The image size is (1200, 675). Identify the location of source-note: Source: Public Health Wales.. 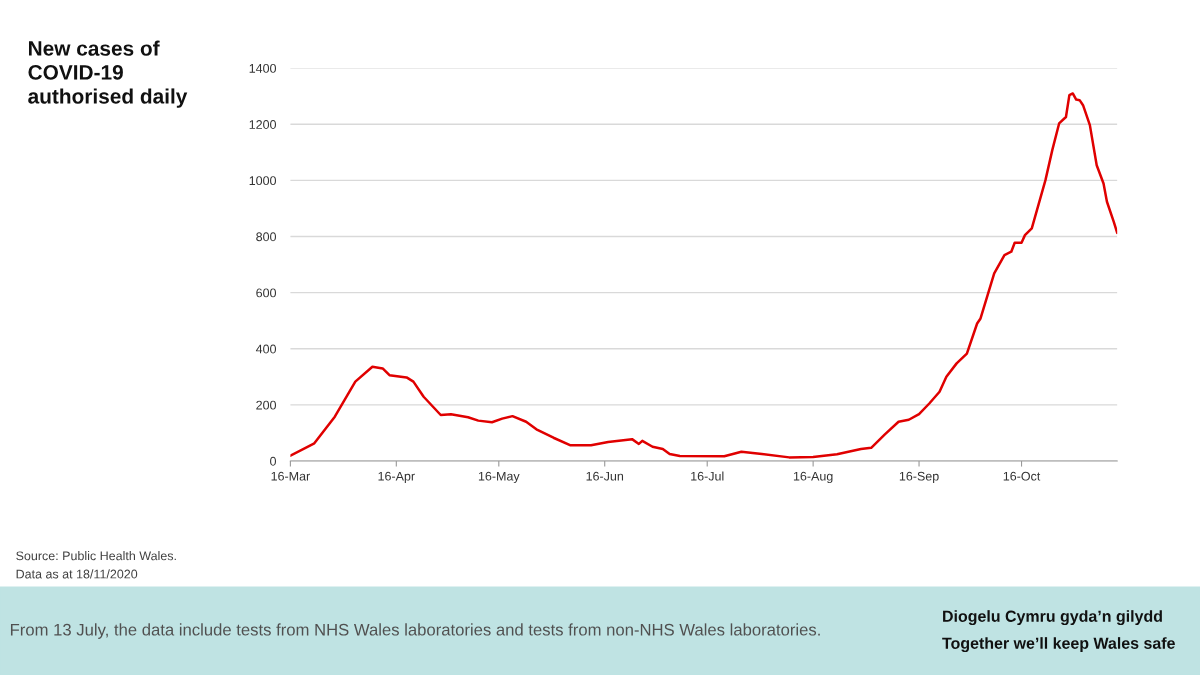
(96, 556).